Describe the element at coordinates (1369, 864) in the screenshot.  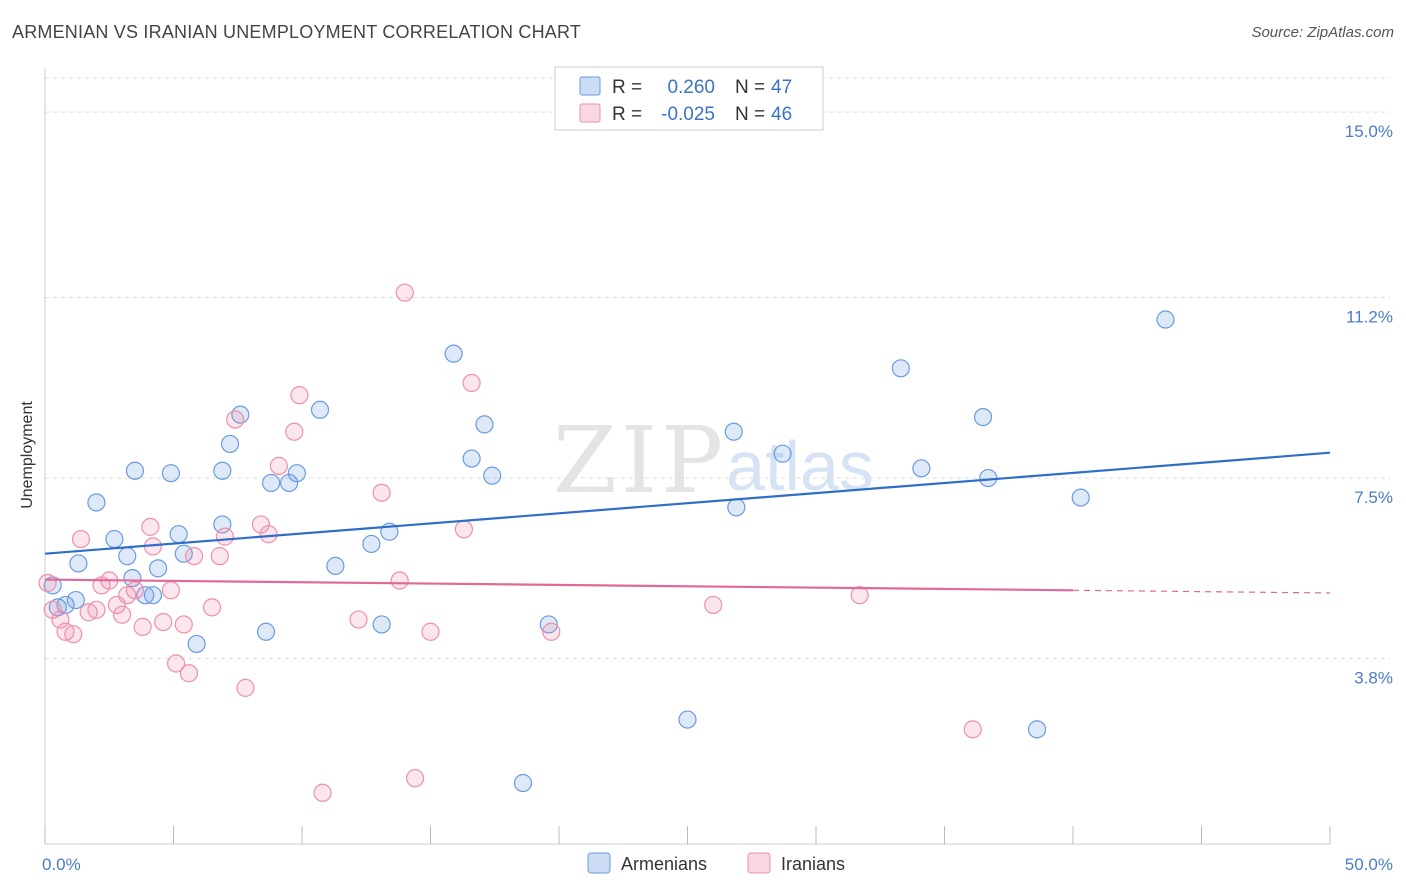
I see `x-tick-label: 50.0%` at that location.